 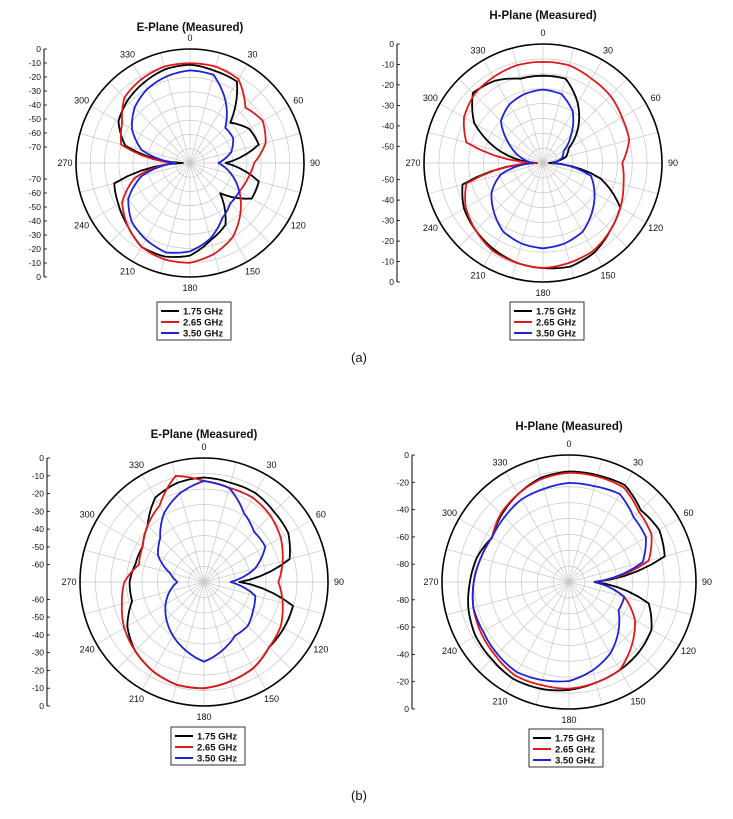 What do you see at coordinates (638, 463) in the screenshot?
I see `angle-label: 30` at bounding box center [638, 463].